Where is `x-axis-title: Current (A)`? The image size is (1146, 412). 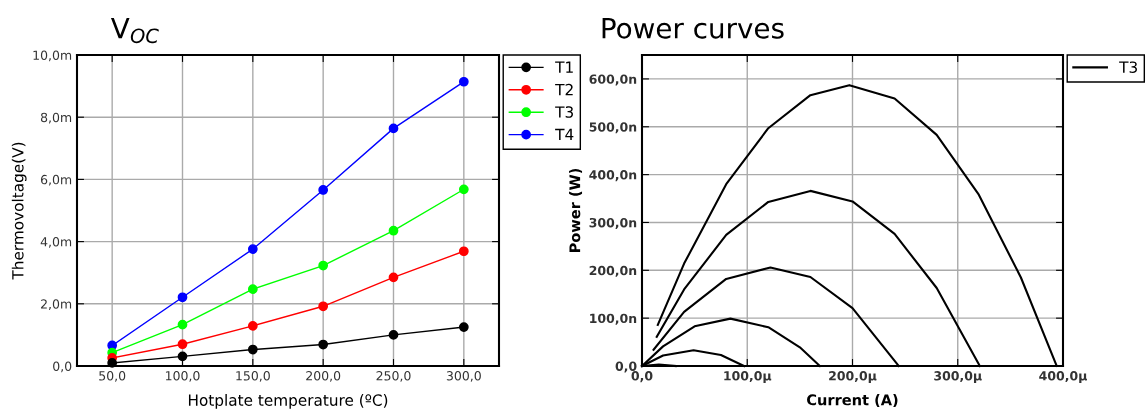 x-axis-title: Current (A) is located at coordinates (852, 401).